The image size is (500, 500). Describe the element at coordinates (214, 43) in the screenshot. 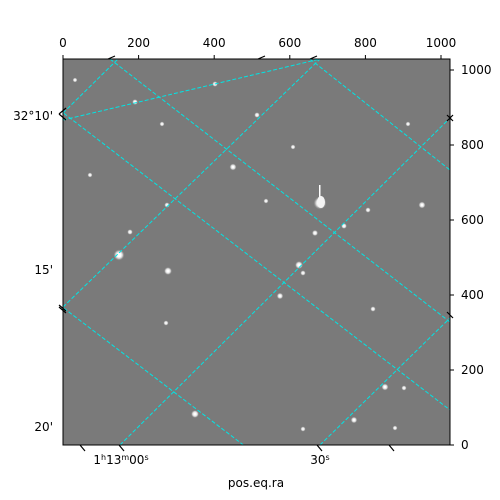

I see `top-tick-label: 400` at that location.